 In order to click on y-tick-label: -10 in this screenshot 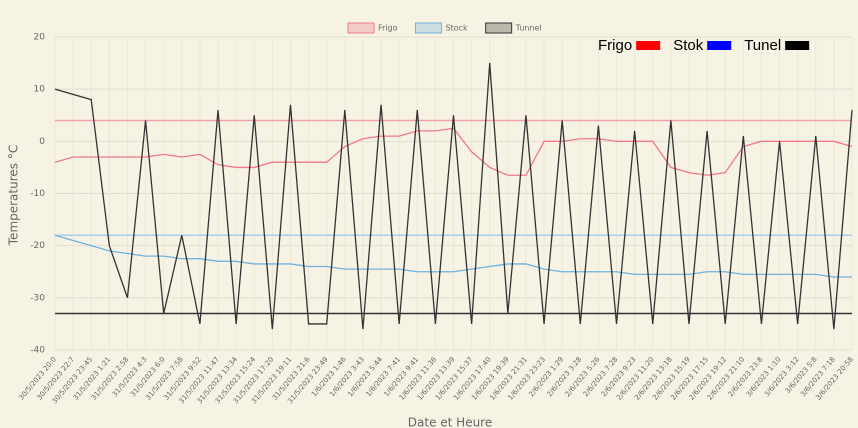, I will do `click(37, 194)`.